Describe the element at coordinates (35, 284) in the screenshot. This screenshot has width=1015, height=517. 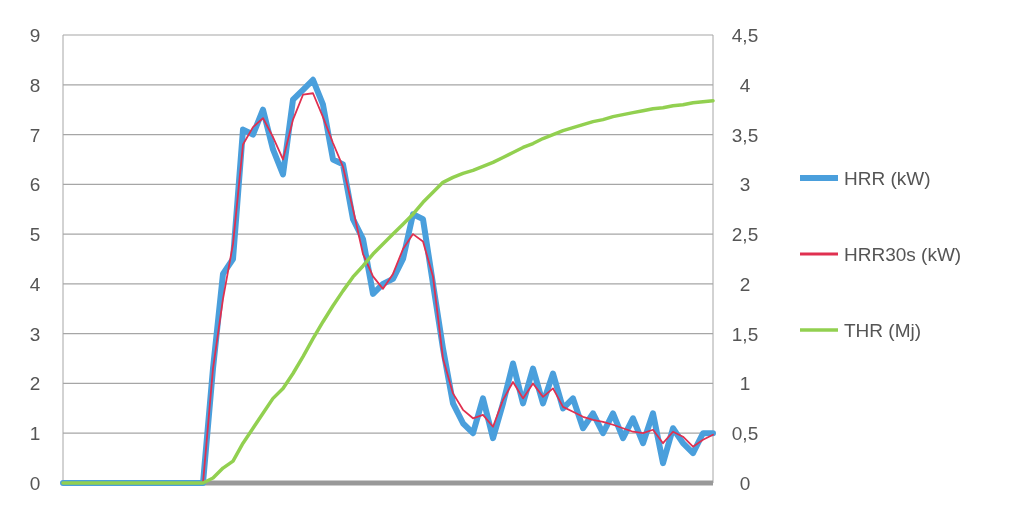
I see `y-tick-label: 4` at that location.